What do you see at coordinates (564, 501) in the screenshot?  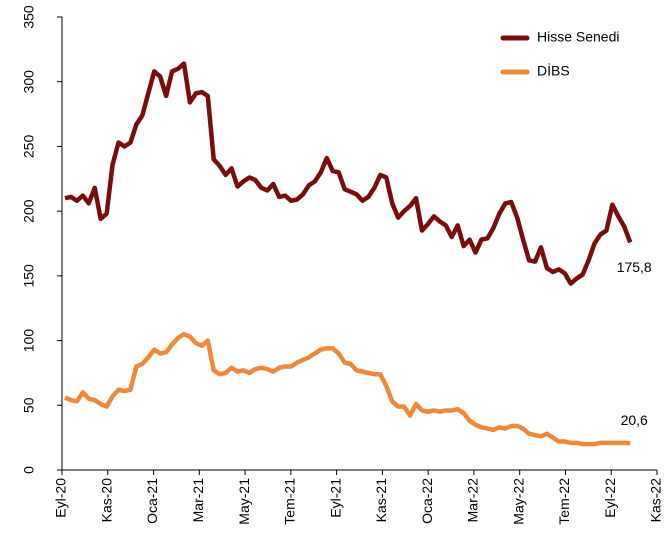 I see `x-tick-label: Tem-22` at bounding box center [564, 501].